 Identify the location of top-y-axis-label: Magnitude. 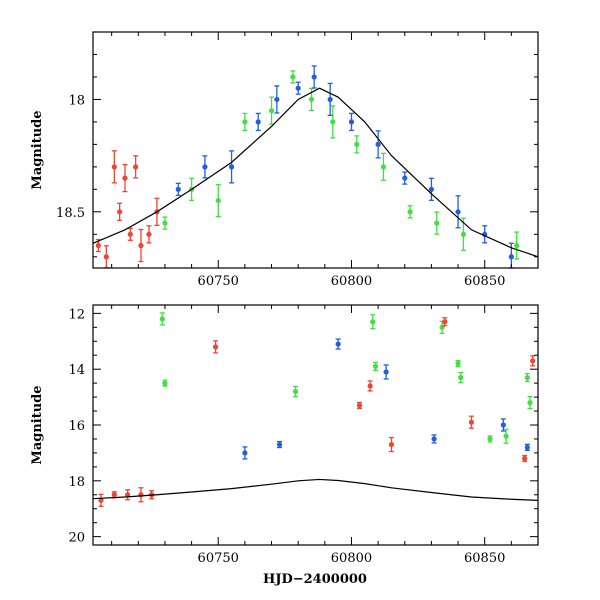
(37, 149).